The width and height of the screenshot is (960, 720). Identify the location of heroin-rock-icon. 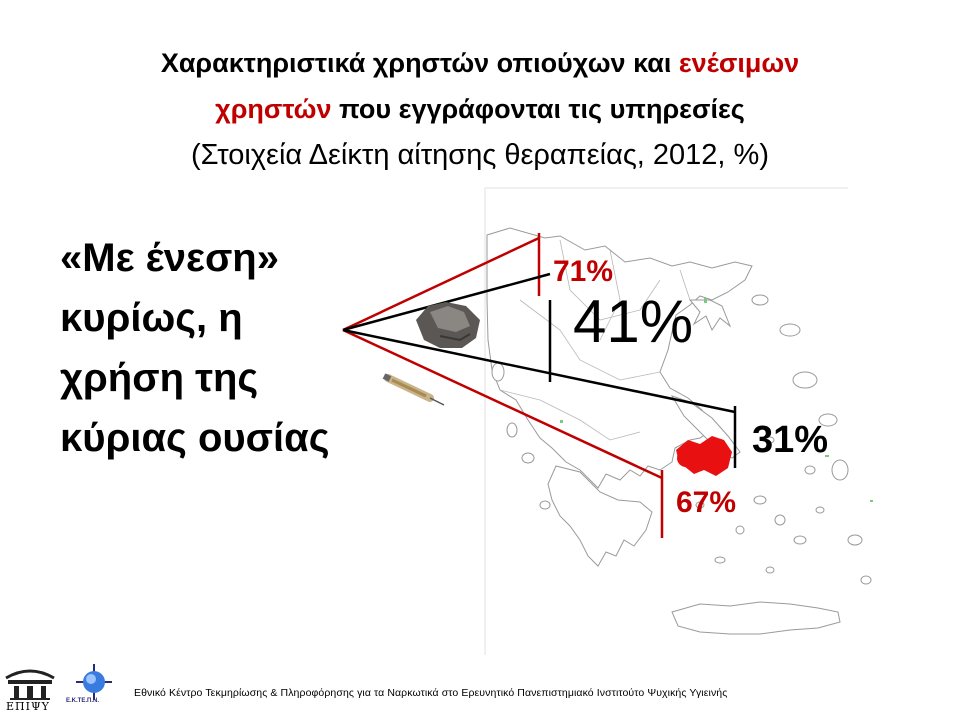
(448, 325).